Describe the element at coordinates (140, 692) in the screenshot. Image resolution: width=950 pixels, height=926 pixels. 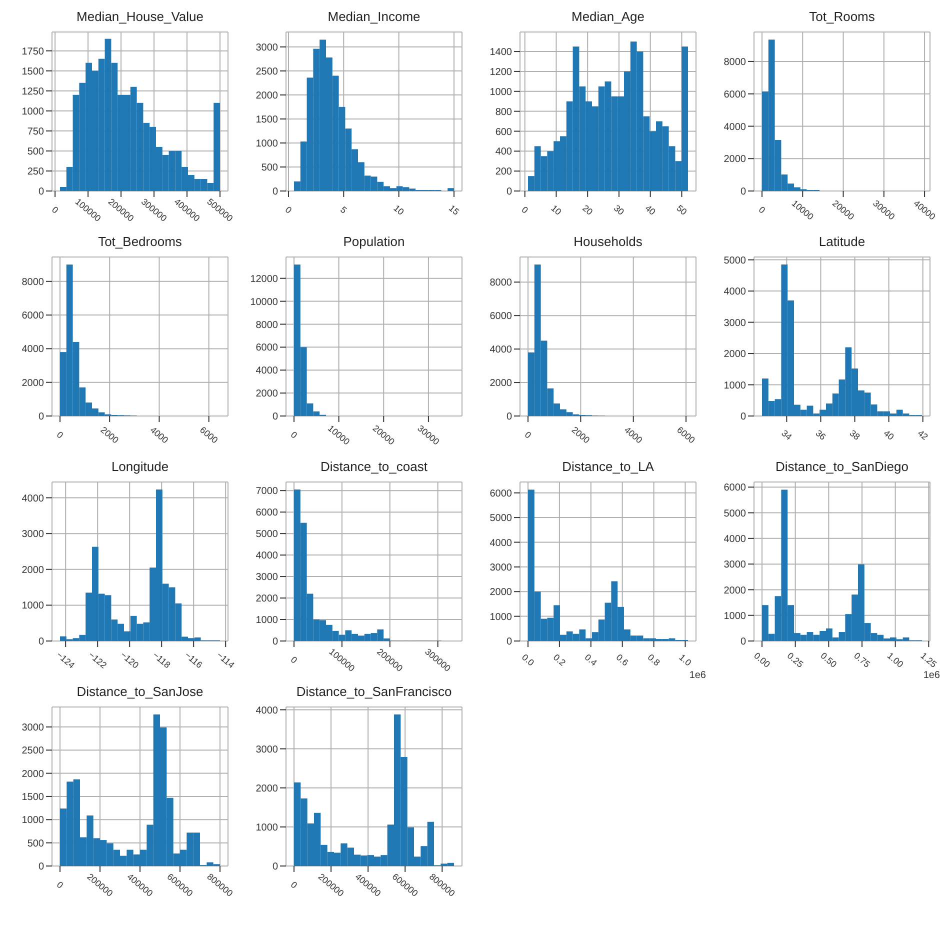
I see `chart-title: Distance_to_SanJose` at that location.